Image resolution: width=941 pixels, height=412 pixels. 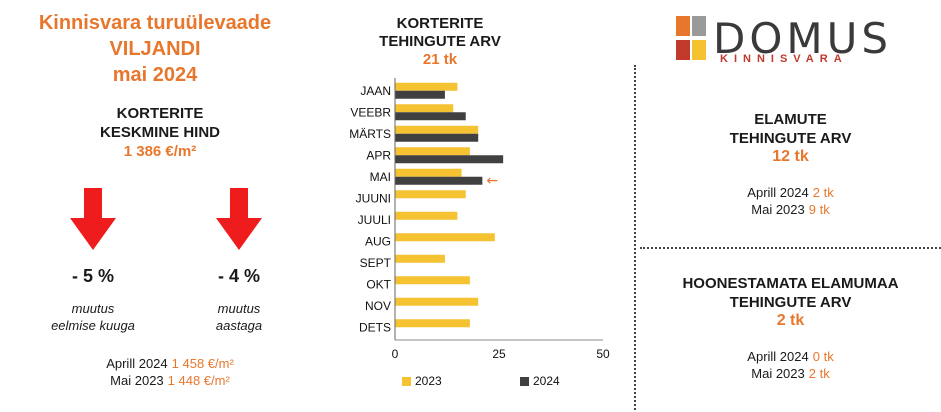 What do you see at coordinates (524, 381) in the screenshot?
I see `legend-swatch-2024` at bounding box center [524, 381].